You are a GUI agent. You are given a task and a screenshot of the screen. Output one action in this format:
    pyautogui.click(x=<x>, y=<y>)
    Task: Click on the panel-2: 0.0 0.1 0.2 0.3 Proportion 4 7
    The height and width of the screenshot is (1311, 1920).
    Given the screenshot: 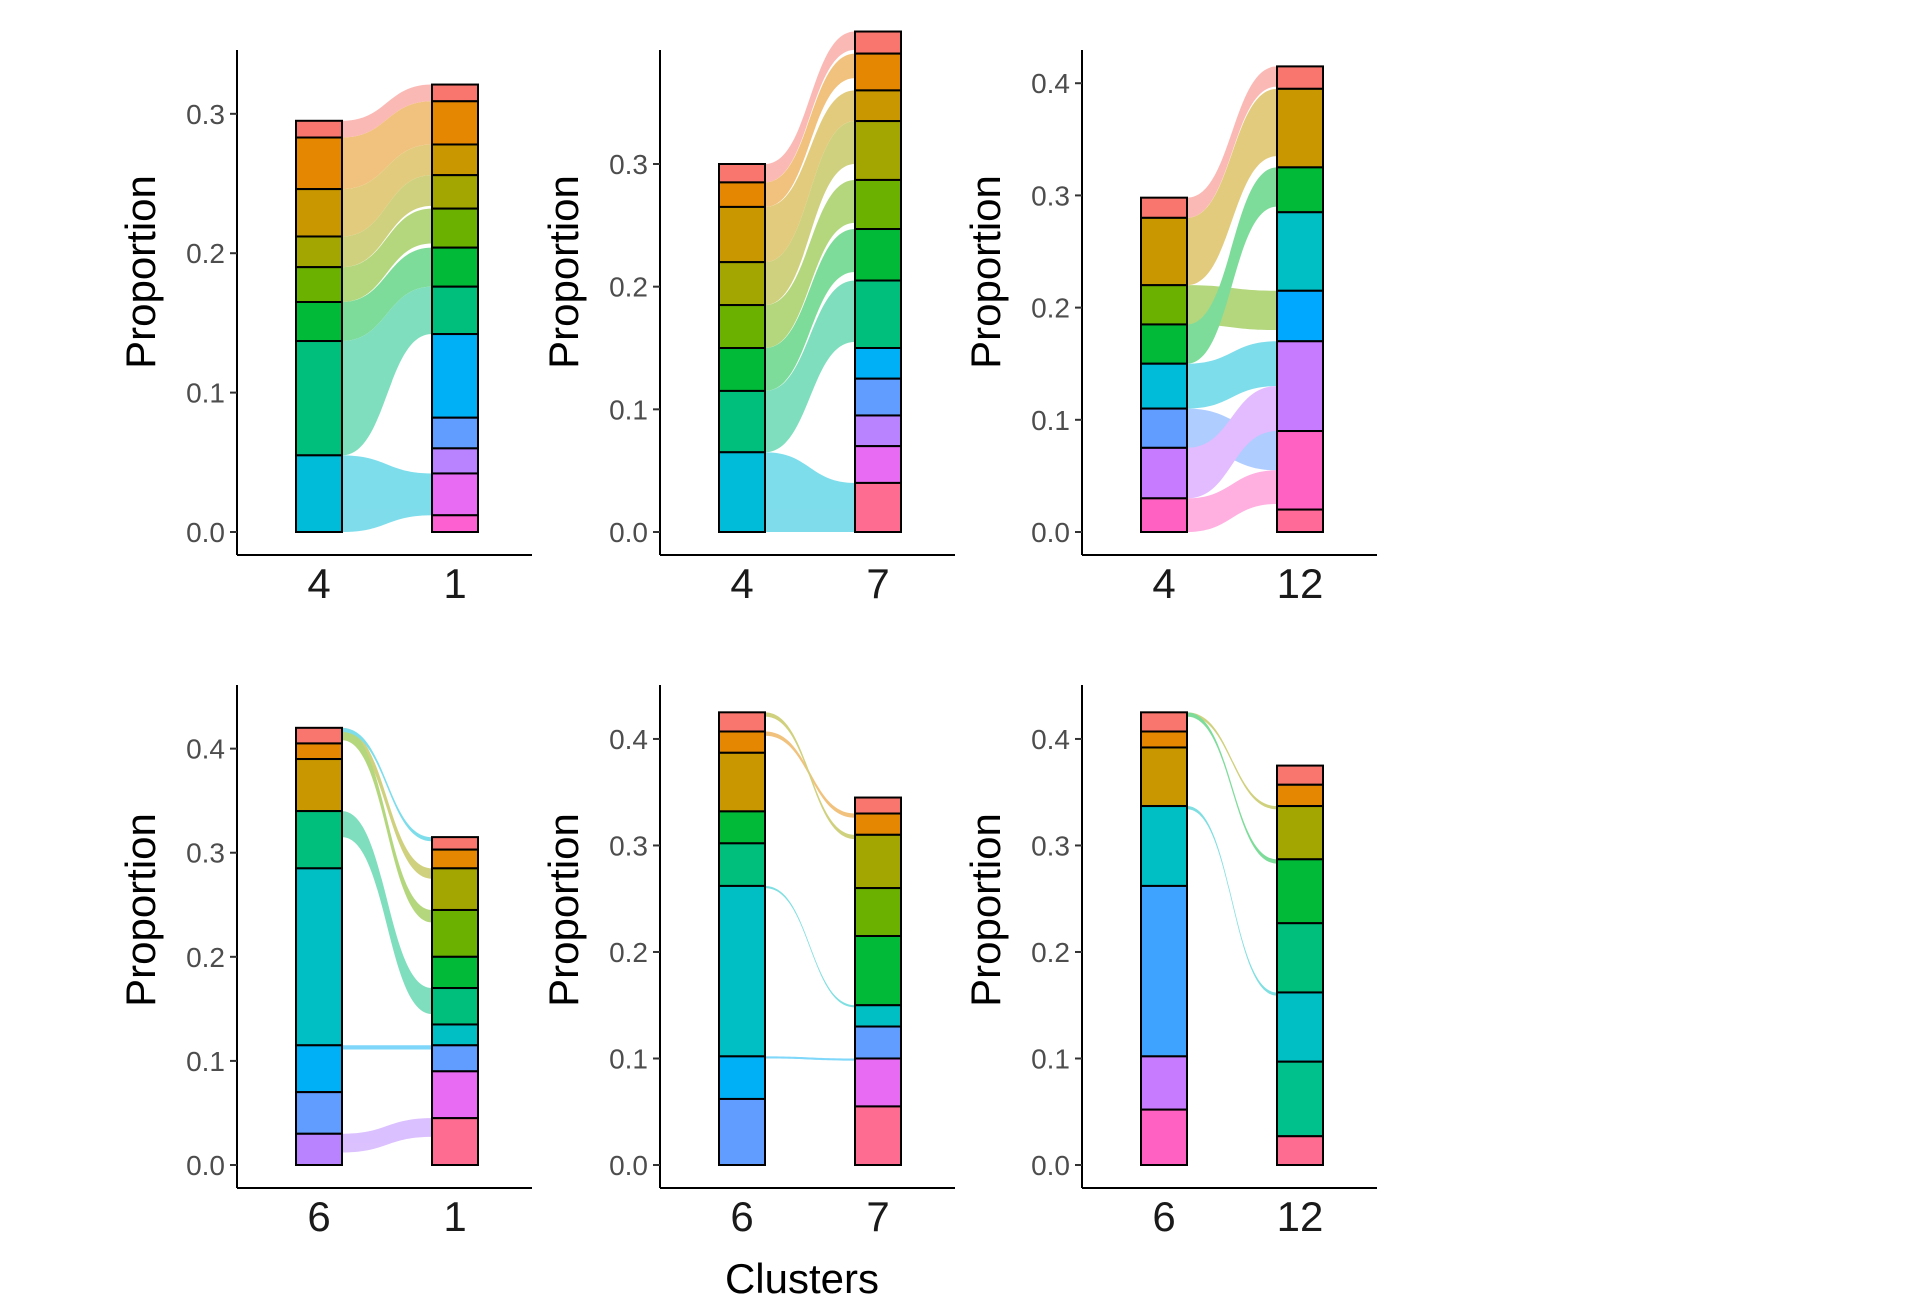 What is the action you would take?
    pyautogui.click(x=747, y=318)
    